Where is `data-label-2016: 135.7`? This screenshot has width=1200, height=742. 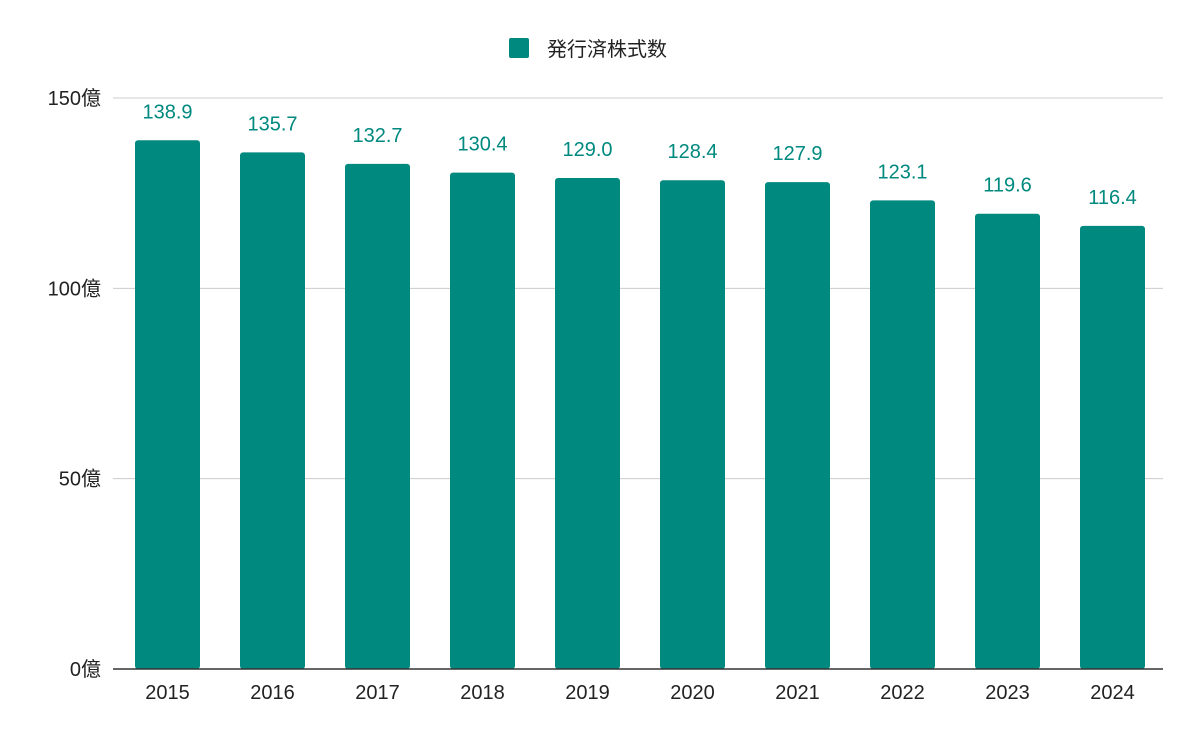 data-label-2016: 135.7 is located at coordinates (272, 124).